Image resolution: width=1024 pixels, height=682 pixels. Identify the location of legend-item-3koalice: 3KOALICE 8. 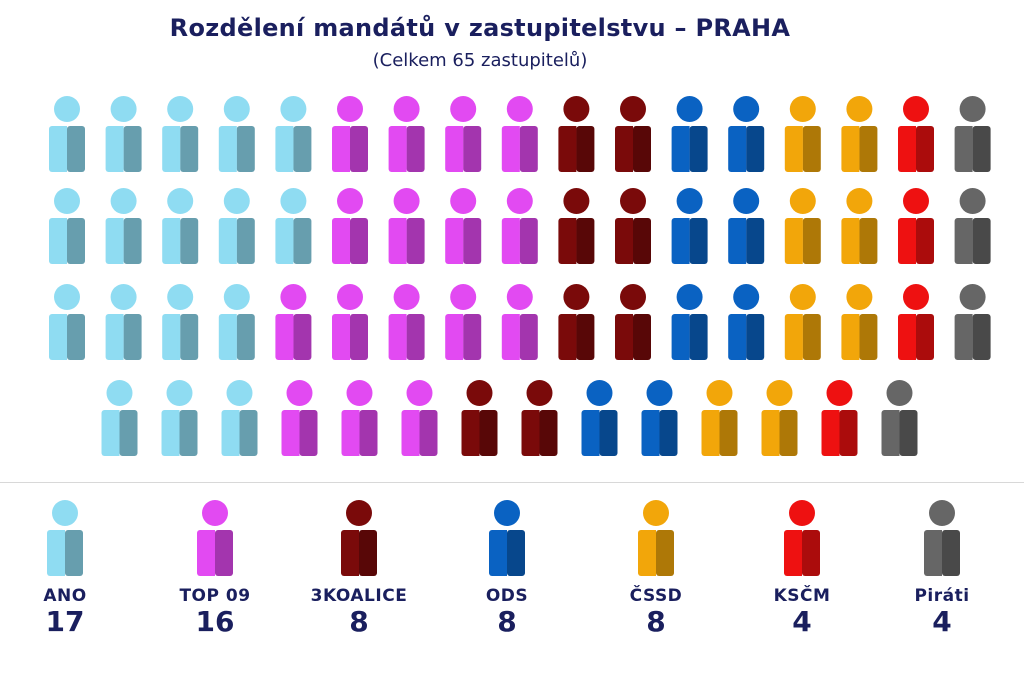
(359, 569).